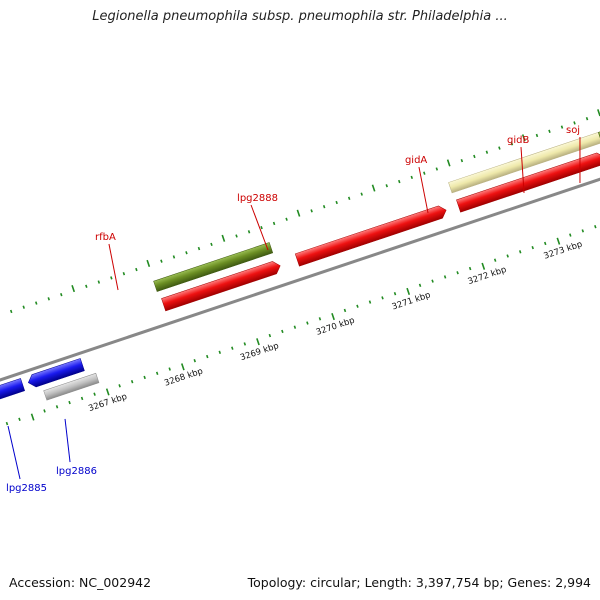  Describe the element at coordinates (76, 471) in the screenshot. I see `gene-label-lpg2886: lpg2886` at that location.